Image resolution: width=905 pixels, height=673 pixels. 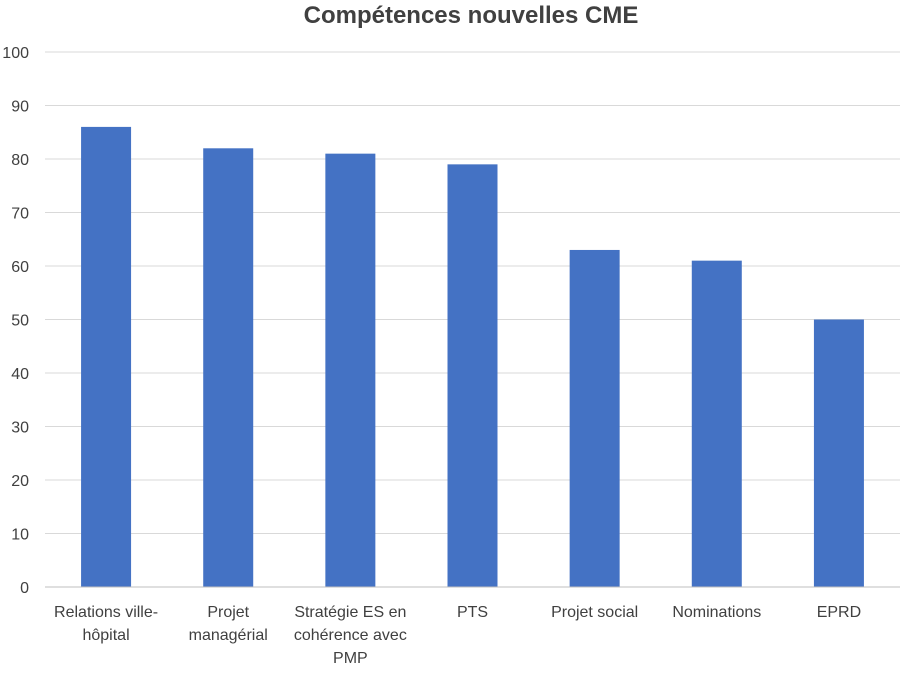 What do you see at coordinates (228, 635) in the screenshot?
I see `x-category-line: managérial` at bounding box center [228, 635].